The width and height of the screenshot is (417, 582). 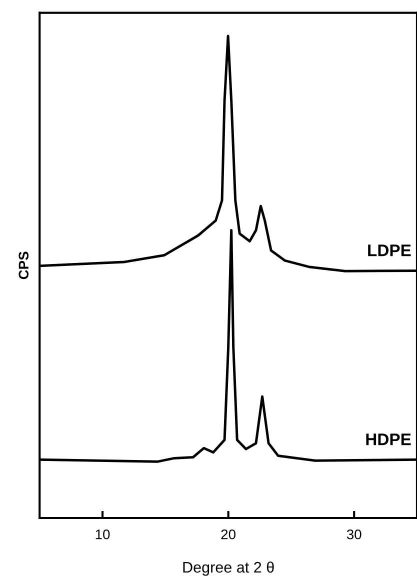 What do you see at coordinates (388, 440) in the screenshot?
I see `series-label: HDPE` at bounding box center [388, 440].